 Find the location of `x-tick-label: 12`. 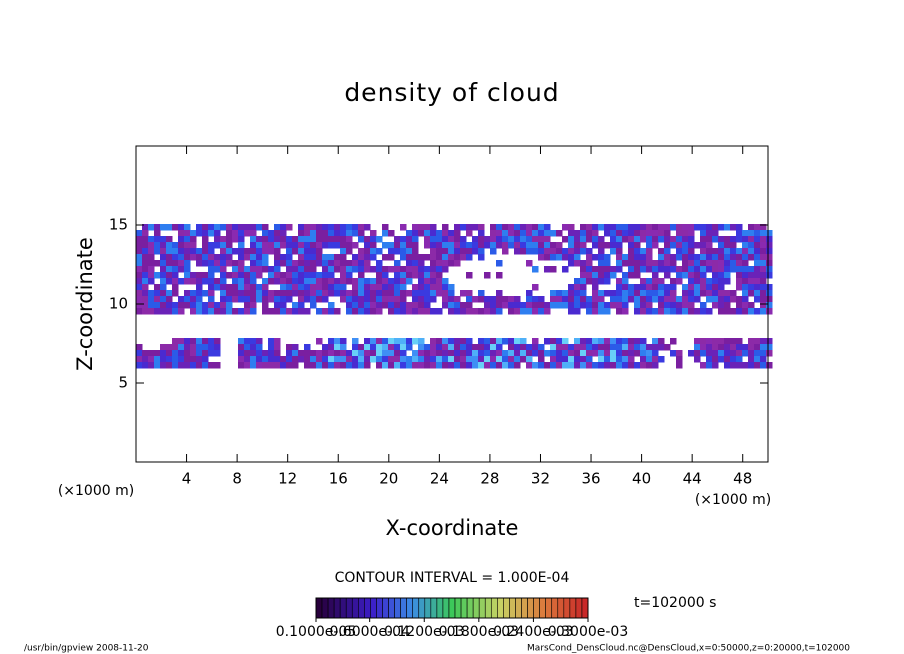

x-tick-label: 12 is located at coordinates (287, 479).